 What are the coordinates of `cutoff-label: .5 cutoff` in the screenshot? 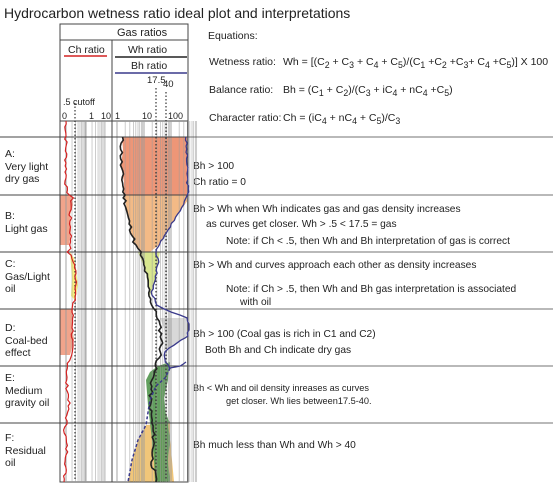 It's located at (79, 102).